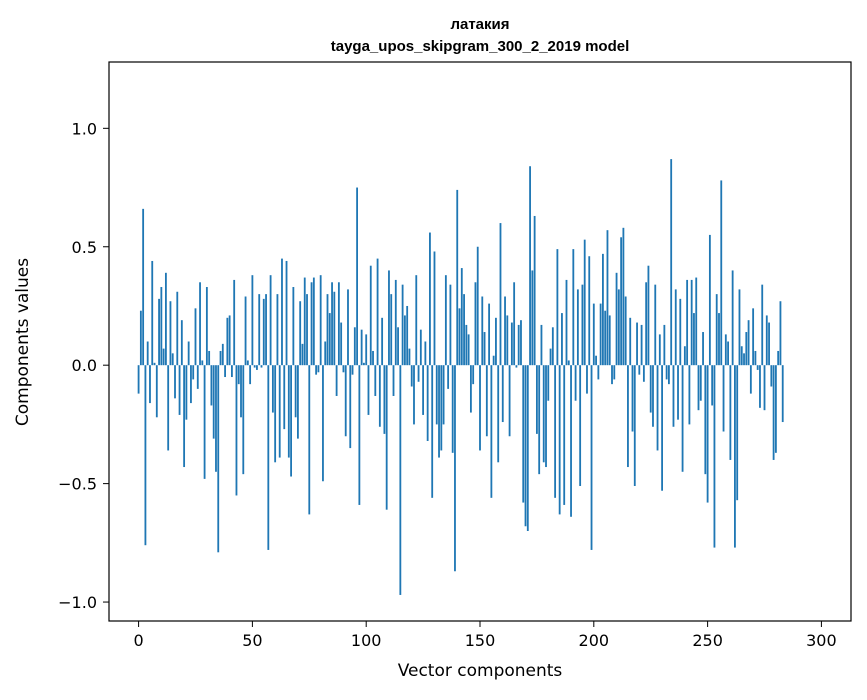  I want to click on x-tick-label: 200, so click(594, 640).